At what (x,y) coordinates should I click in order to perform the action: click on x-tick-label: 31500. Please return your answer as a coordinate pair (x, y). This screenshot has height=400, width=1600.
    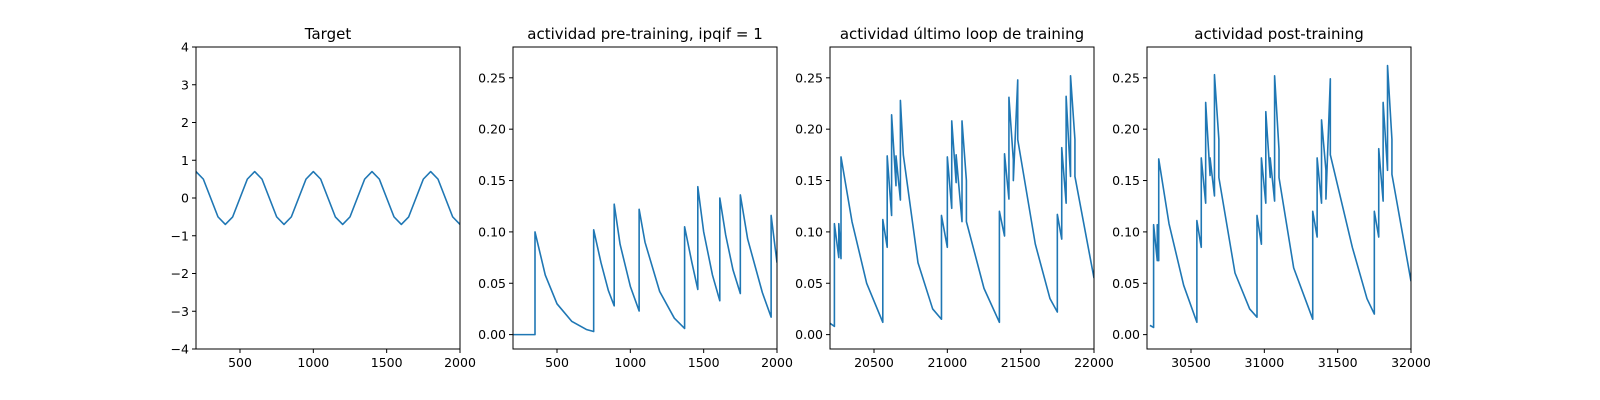
    Looking at the image, I should click on (1338, 362).